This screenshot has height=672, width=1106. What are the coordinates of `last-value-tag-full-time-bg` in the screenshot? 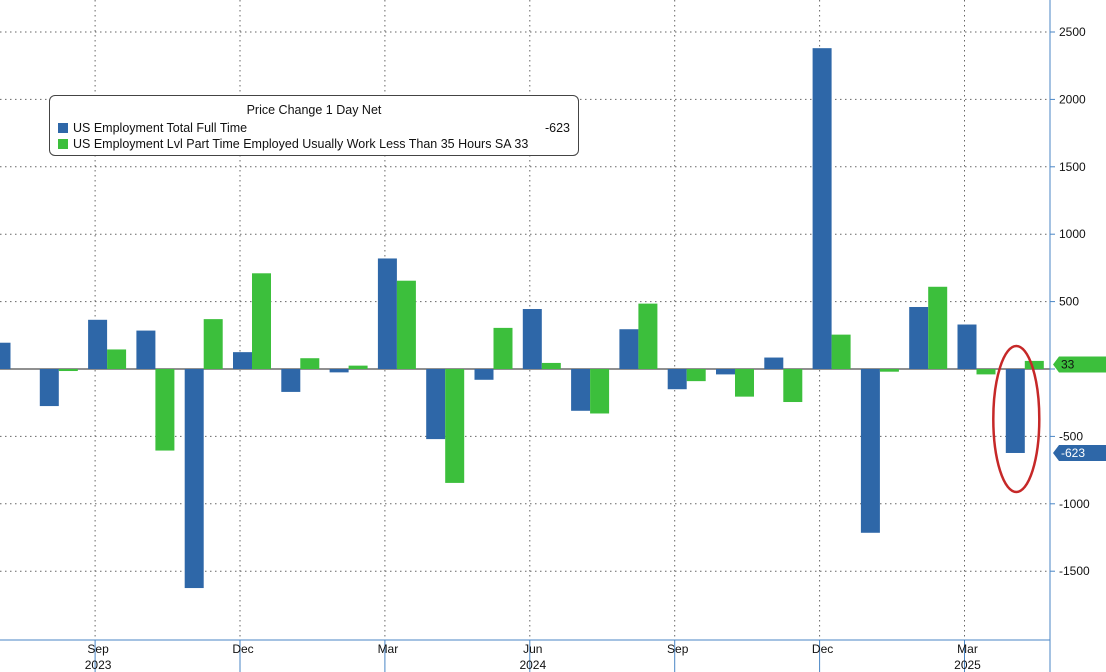 It's located at (1079, 452).